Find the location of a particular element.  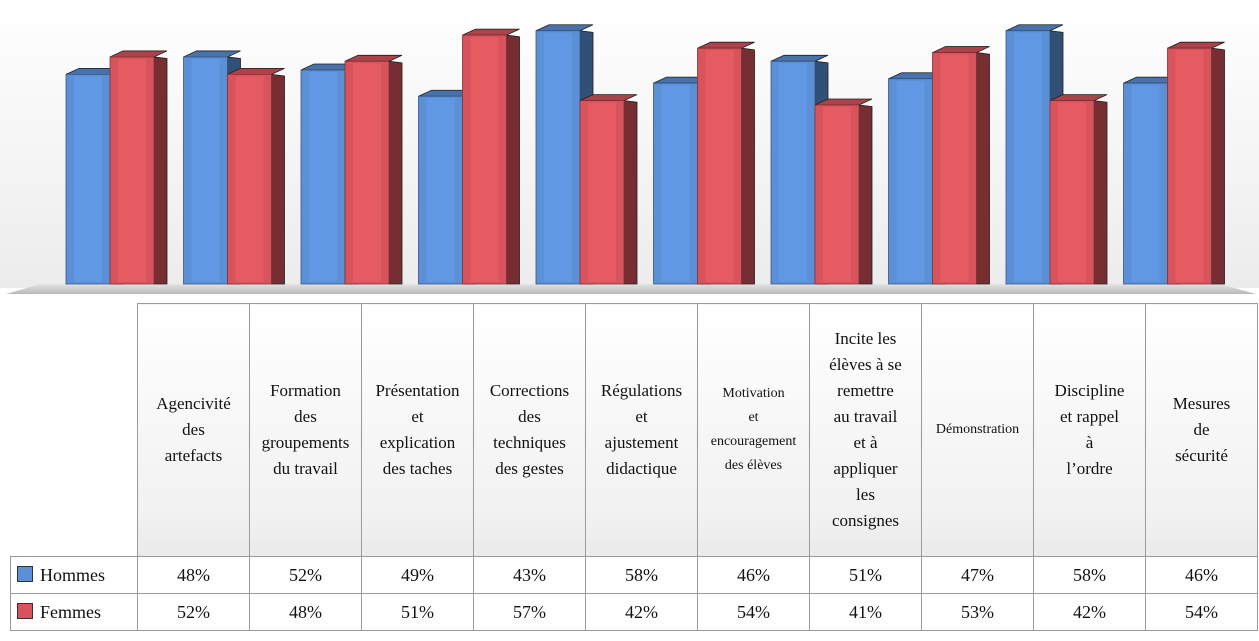

category-label-line: remettre is located at coordinates (865, 390).